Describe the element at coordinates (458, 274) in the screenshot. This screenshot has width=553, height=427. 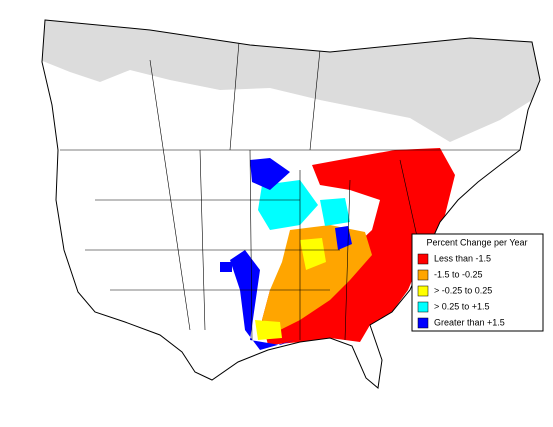
I see `legend-label: -1.5 to -0.25` at that location.